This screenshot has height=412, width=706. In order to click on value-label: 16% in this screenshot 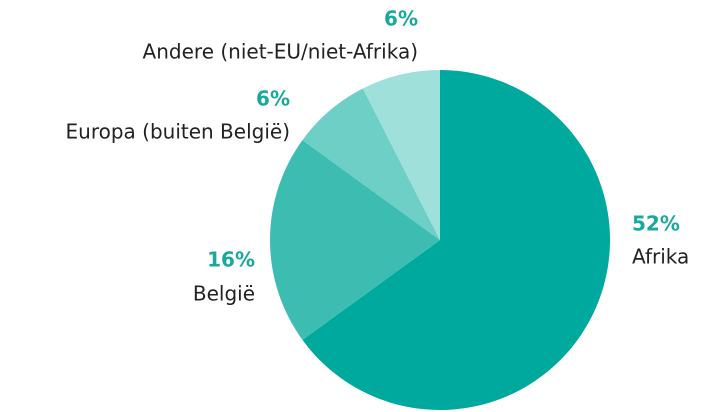, I will do `click(231, 260)`.